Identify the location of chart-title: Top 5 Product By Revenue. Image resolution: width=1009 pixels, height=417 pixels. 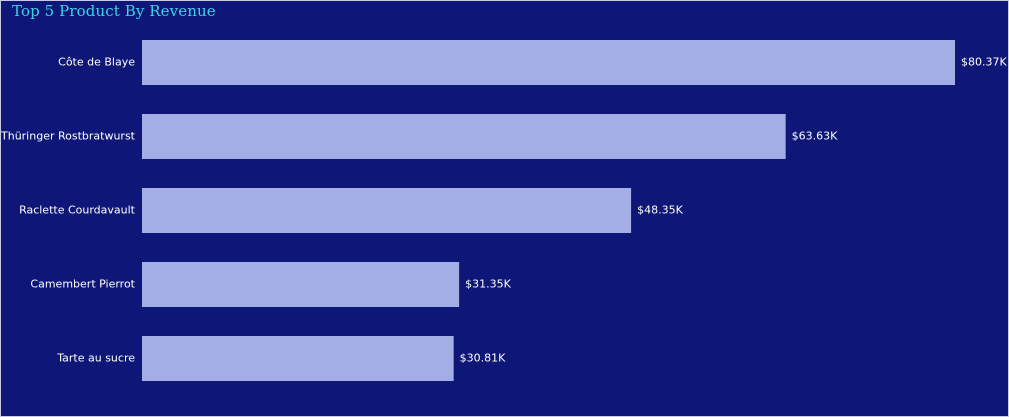
(114, 11).